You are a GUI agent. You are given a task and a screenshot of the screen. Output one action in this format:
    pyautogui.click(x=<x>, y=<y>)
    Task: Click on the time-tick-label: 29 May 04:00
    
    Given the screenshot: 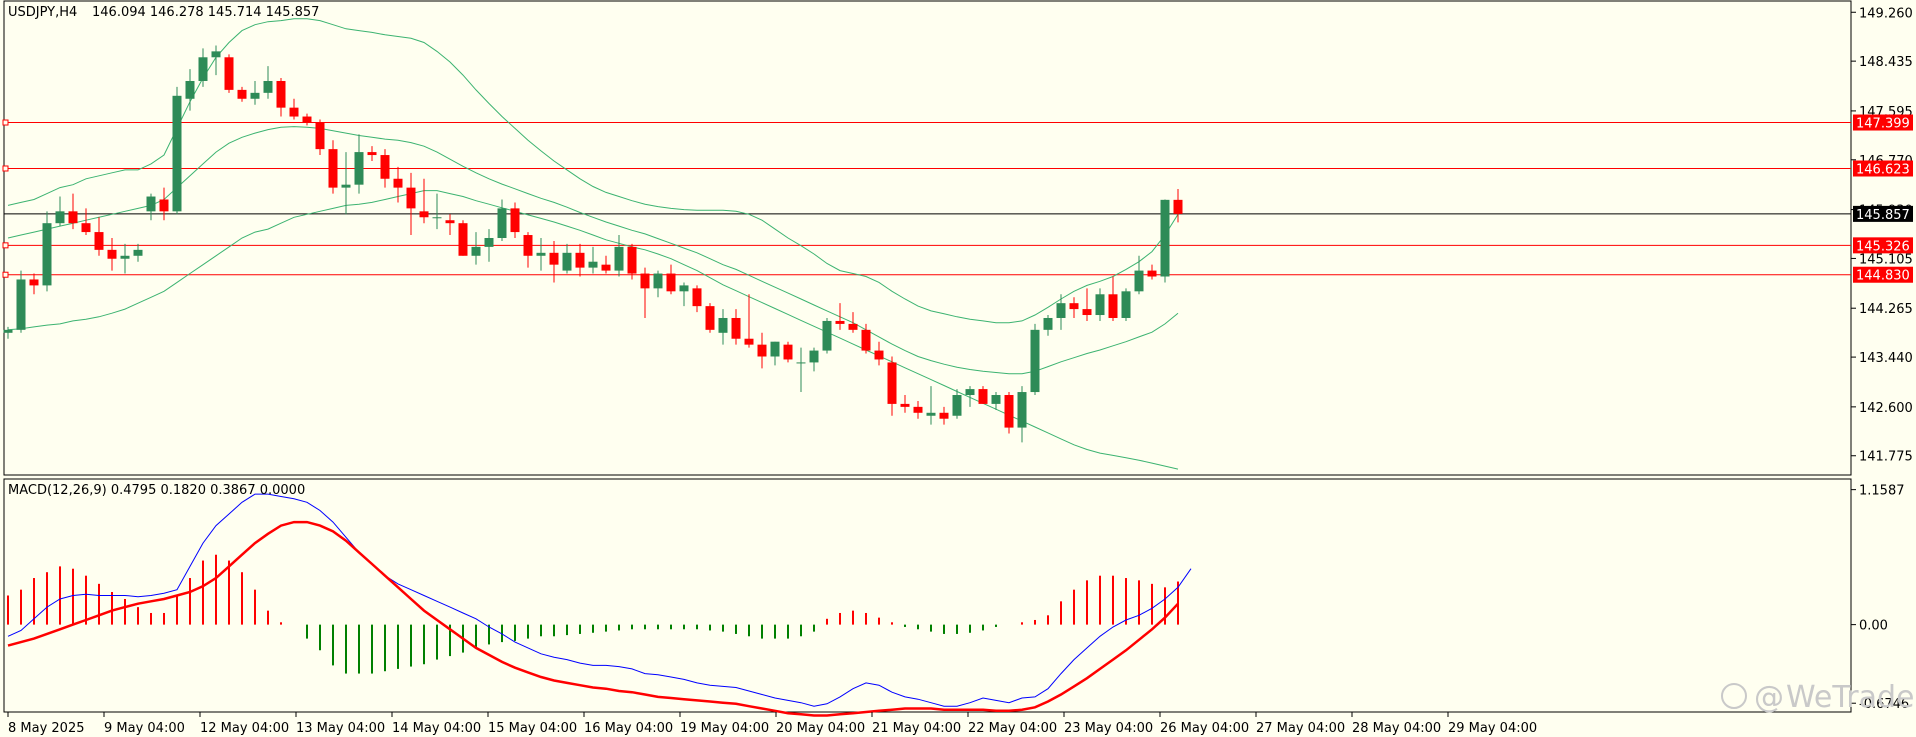 What is the action you would take?
    pyautogui.click(x=1492, y=728)
    